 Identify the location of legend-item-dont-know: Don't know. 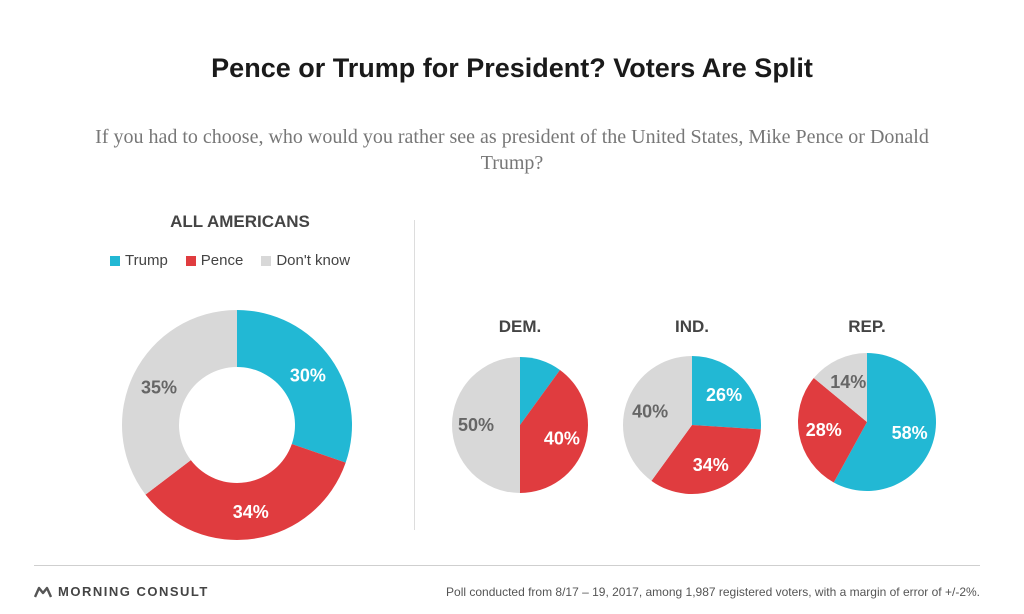
(305, 260).